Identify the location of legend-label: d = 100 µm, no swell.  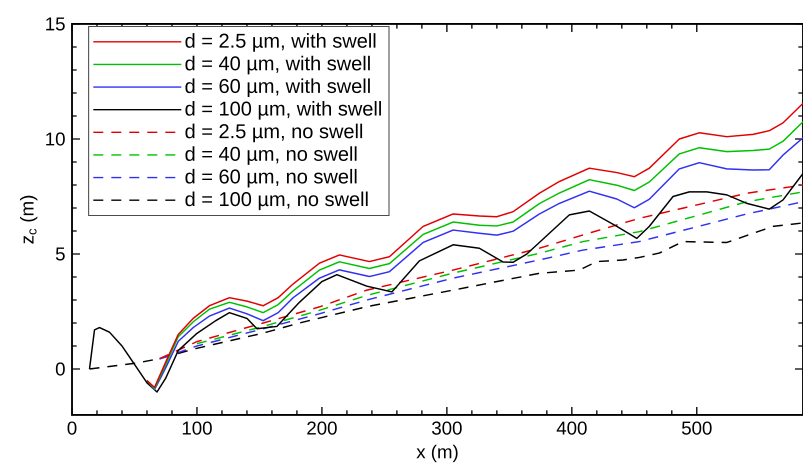
(276, 201).